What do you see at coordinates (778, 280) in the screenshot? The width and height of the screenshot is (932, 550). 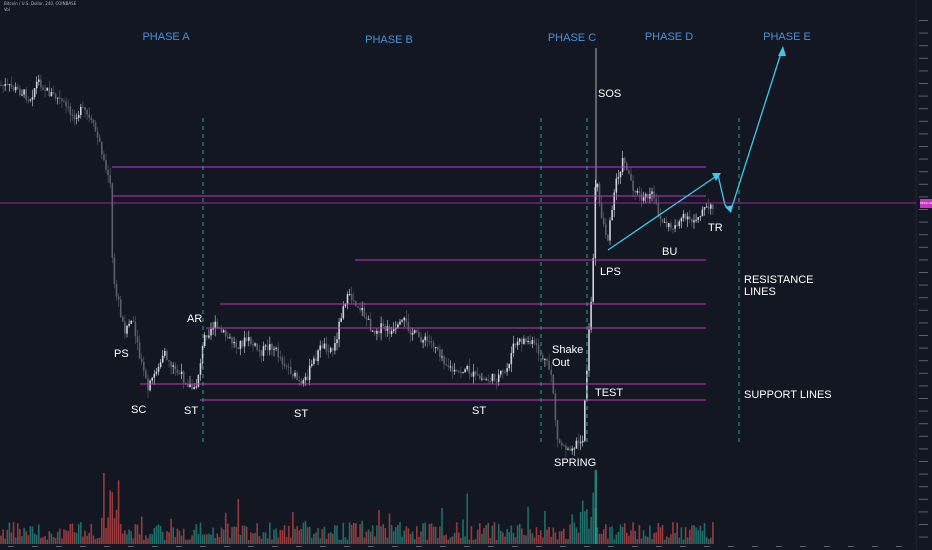 I see `resistance-label-1: RESISTANCE` at bounding box center [778, 280].